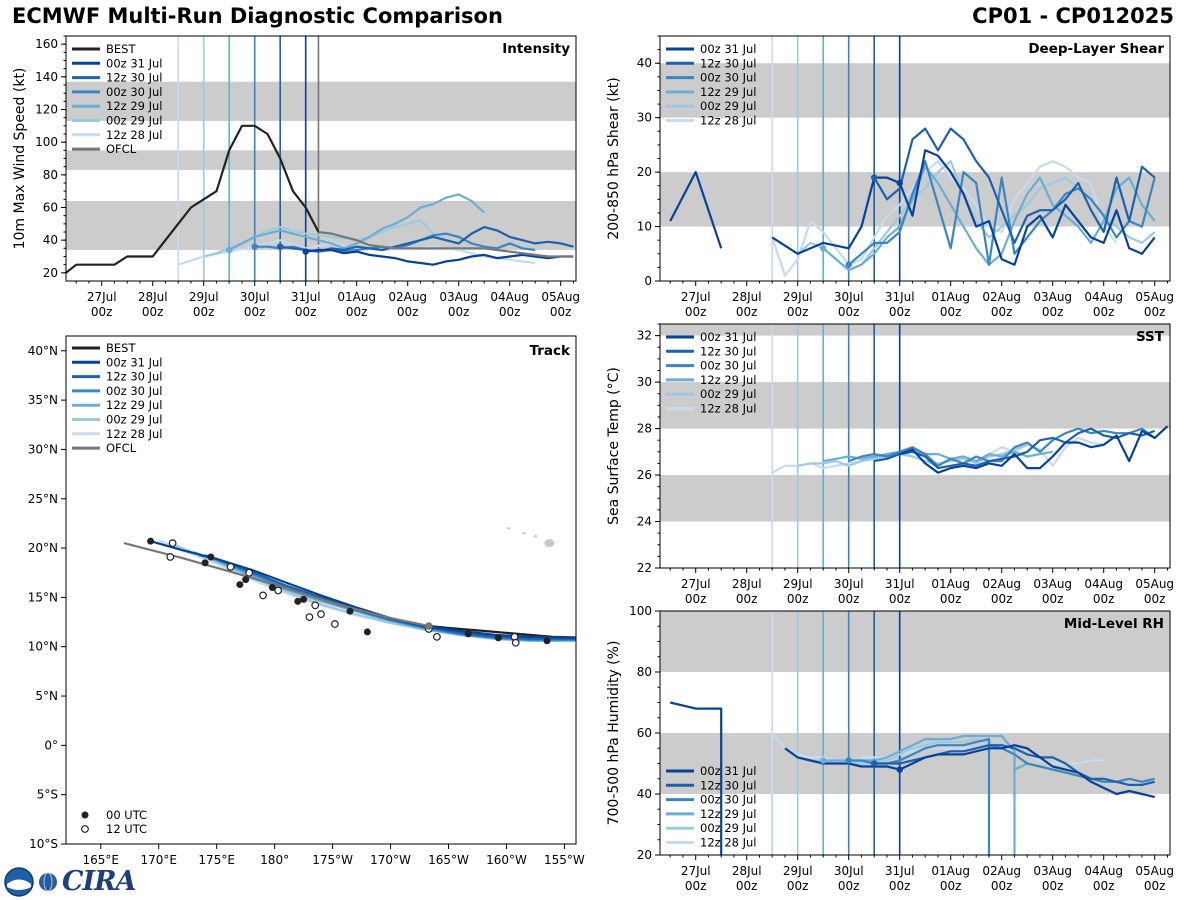  Describe the element at coordinates (274, 860) in the screenshot. I see `x-tick-label: 180°` at that location.